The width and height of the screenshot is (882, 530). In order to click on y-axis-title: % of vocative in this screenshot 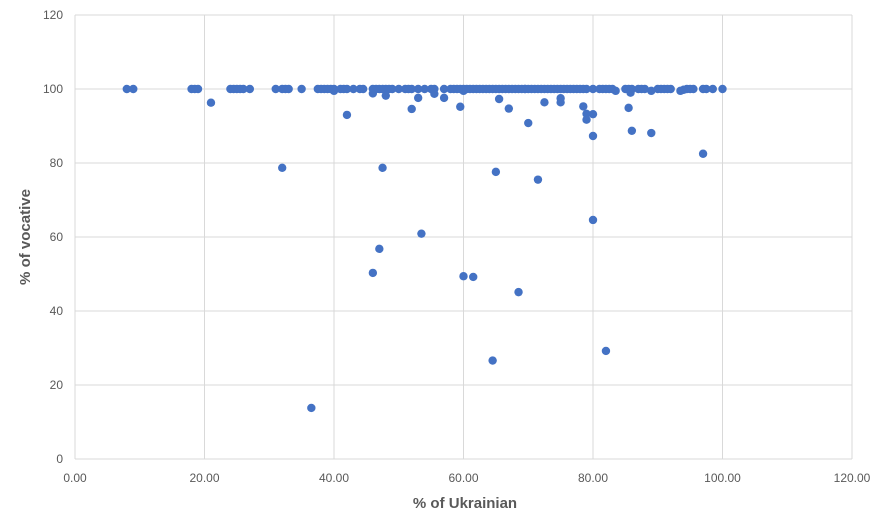, I will do `click(25, 237)`.